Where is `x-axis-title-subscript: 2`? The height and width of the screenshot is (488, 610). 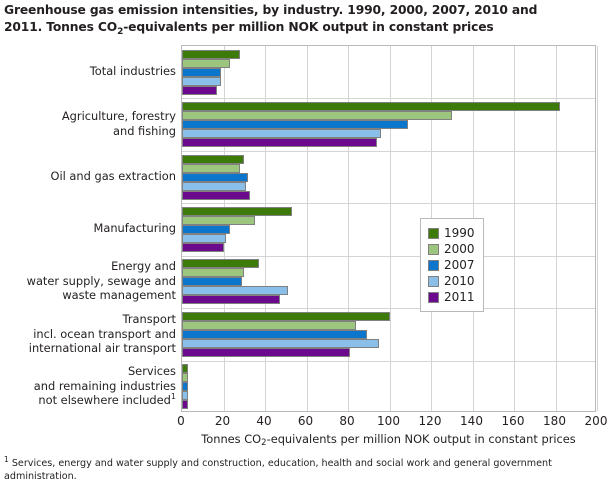 x-axis-title-subscript: 2 is located at coordinates (264, 443).